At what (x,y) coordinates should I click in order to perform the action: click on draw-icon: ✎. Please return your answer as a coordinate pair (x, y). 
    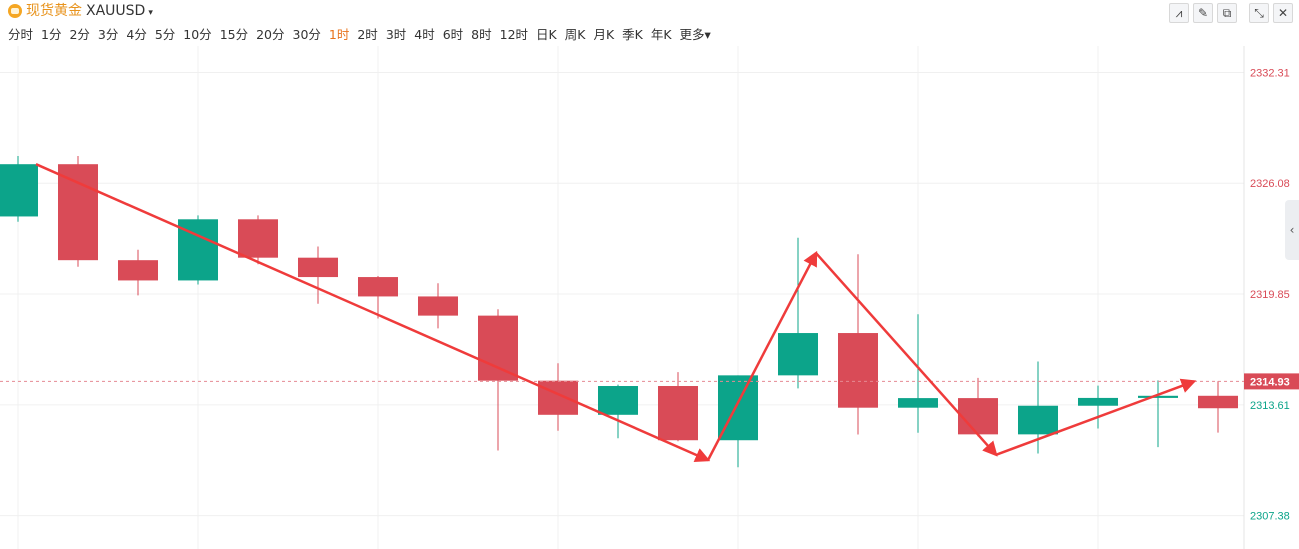
    Looking at the image, I should click on (1203, 13).